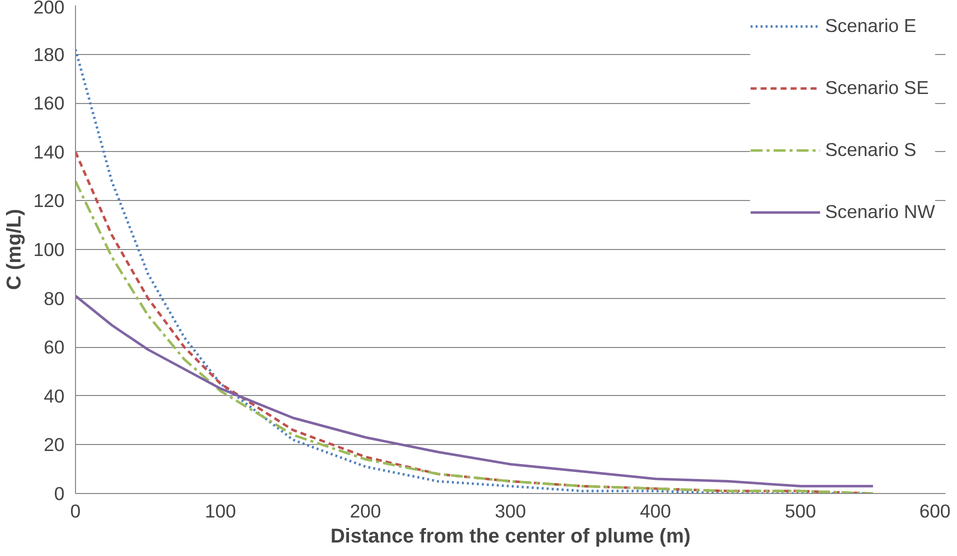 This screenshot has height=556, width=957. Describe the element at coordinates (870, 150) in the screenshot. I see `legend-label: Scenario S` at that location.